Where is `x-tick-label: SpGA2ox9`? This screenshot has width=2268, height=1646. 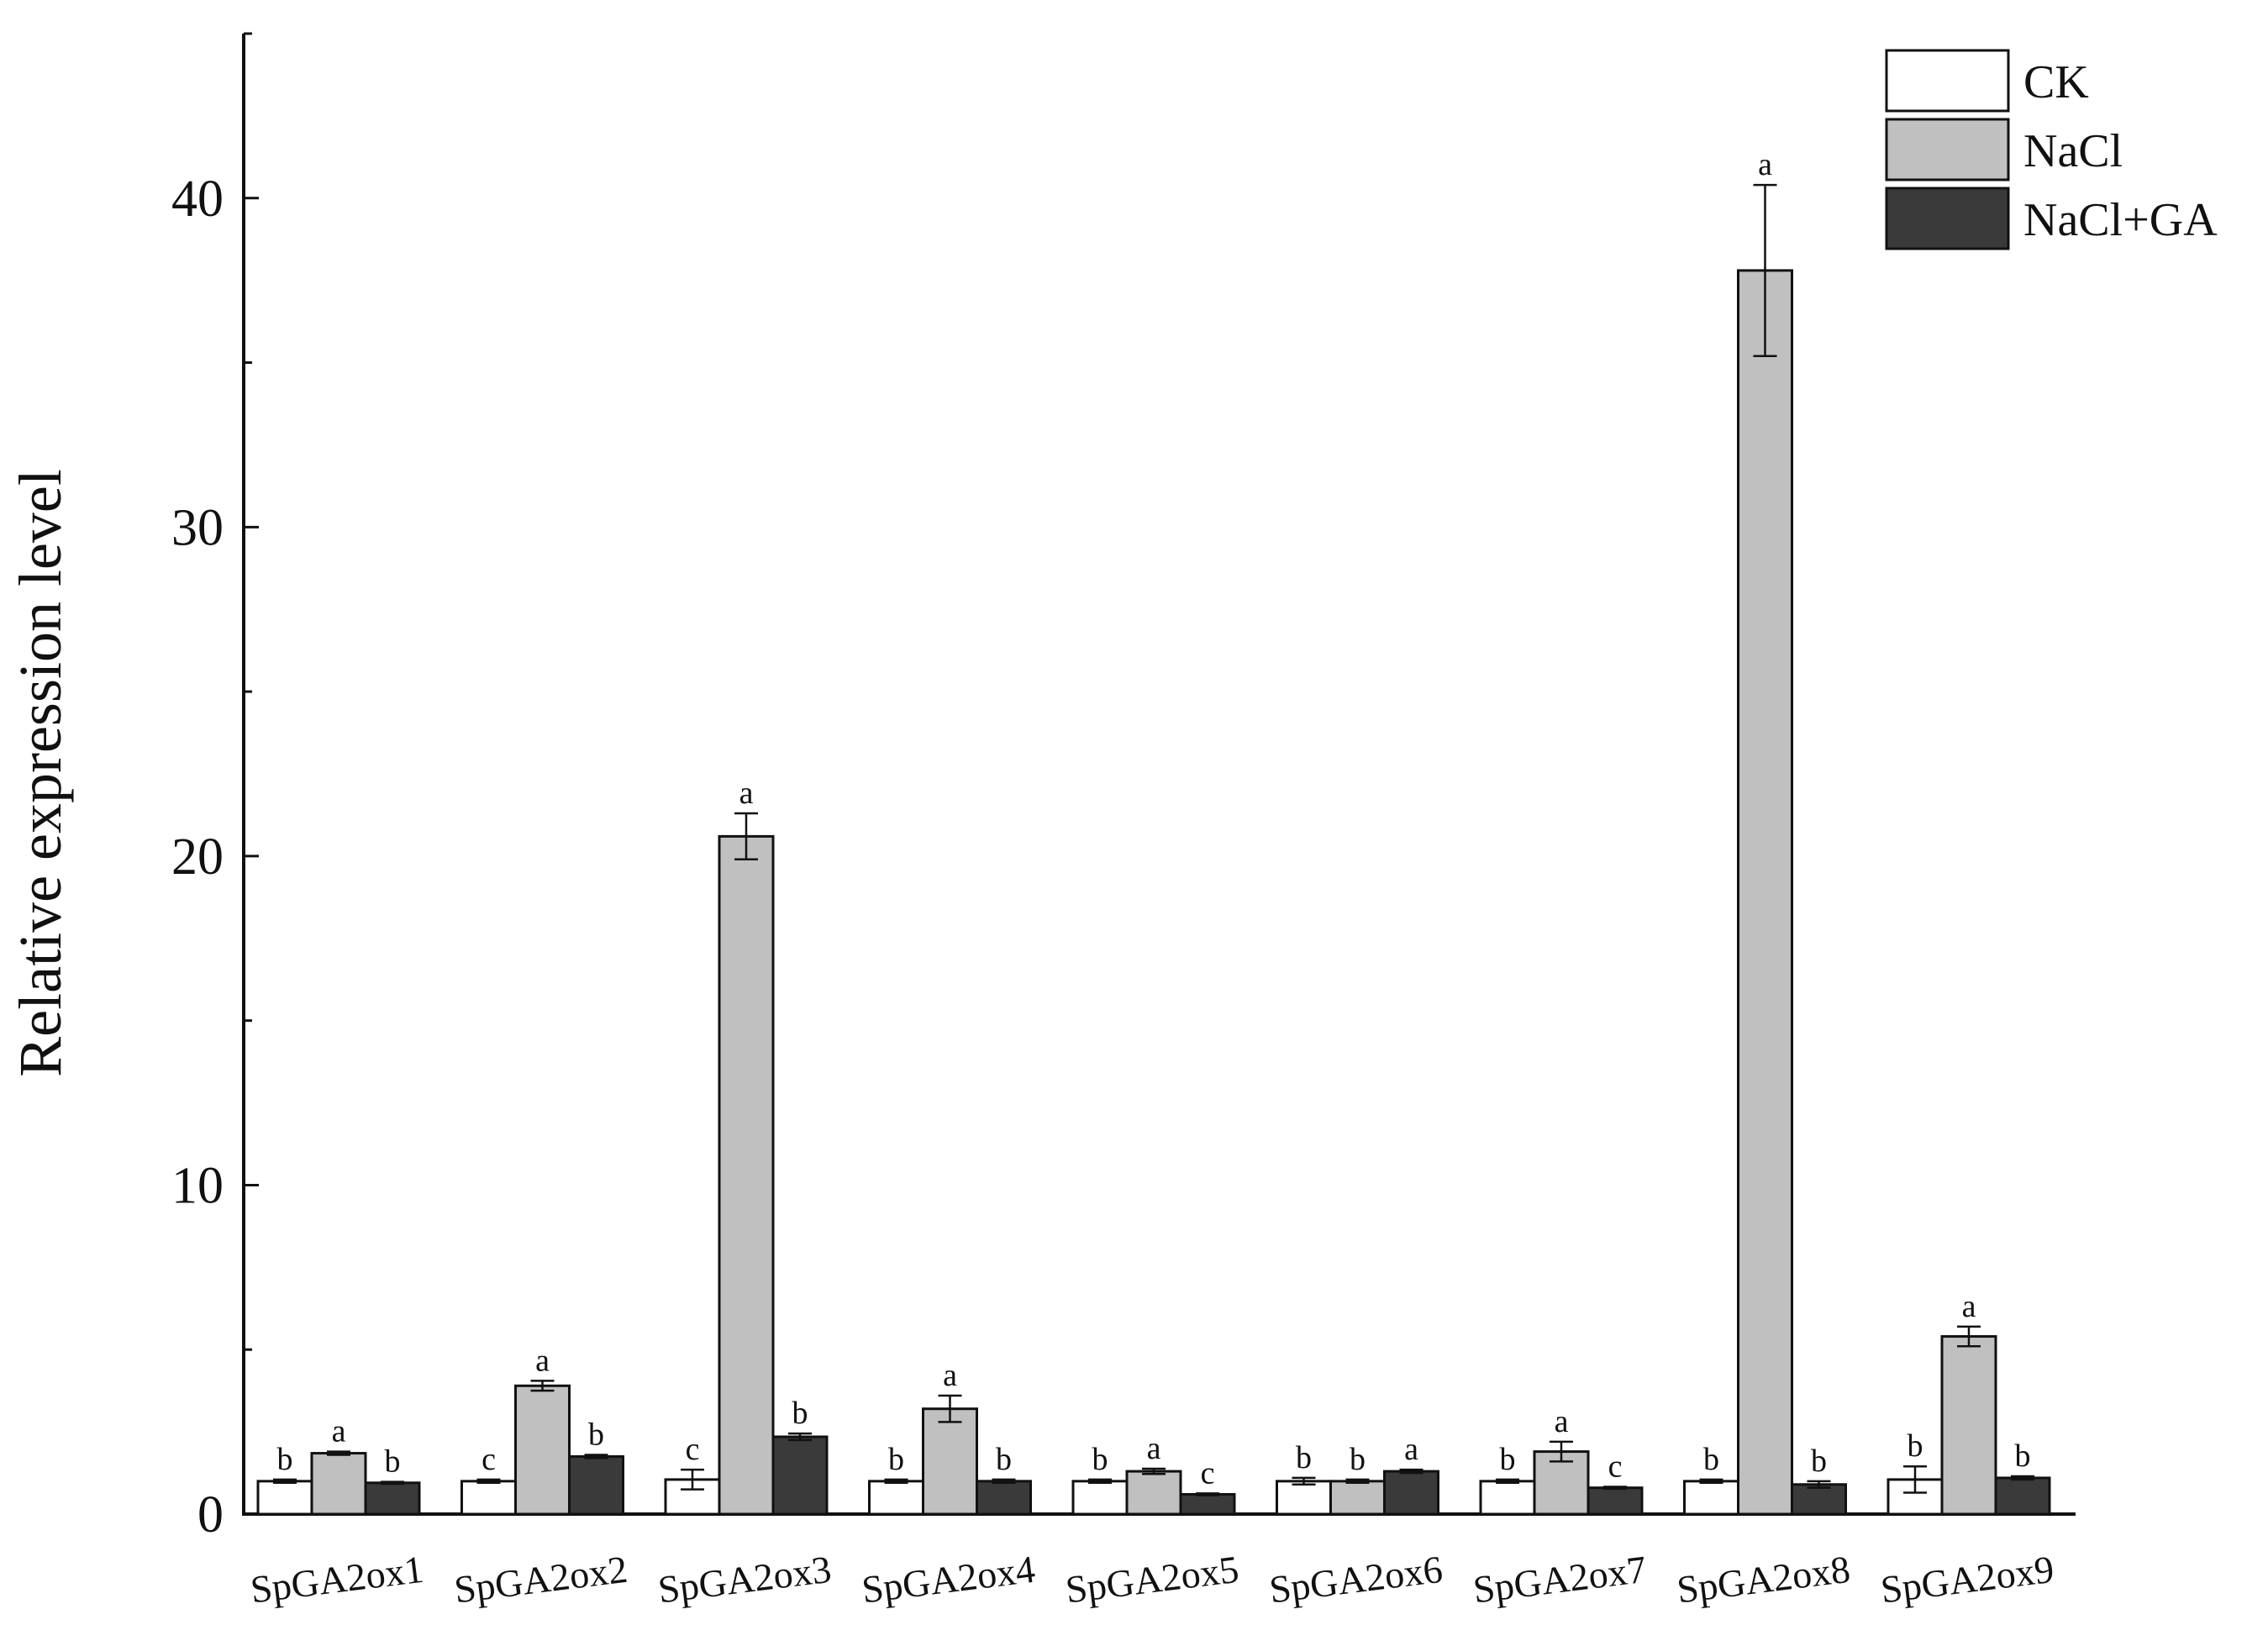 x-tick-label: SpGA2ox9 is located at coordinates (1967, 1580).